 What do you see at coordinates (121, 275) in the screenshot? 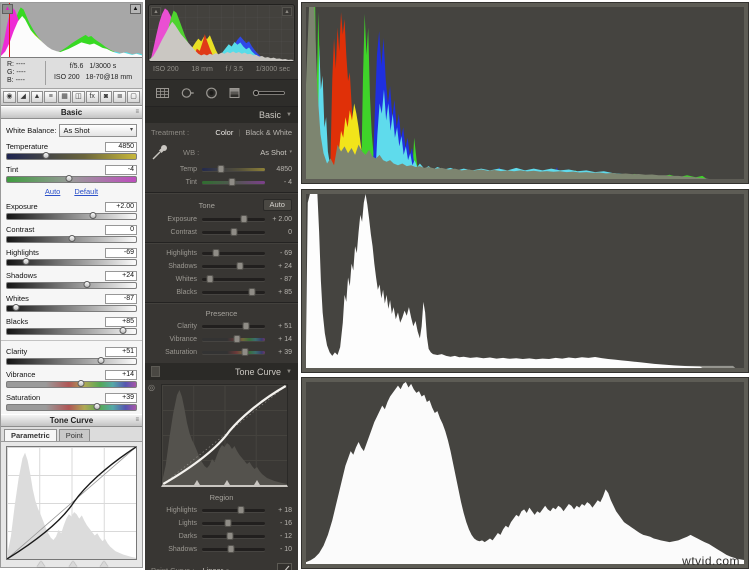
I see `shadows-value: +24` at bounding box center [121, 275].